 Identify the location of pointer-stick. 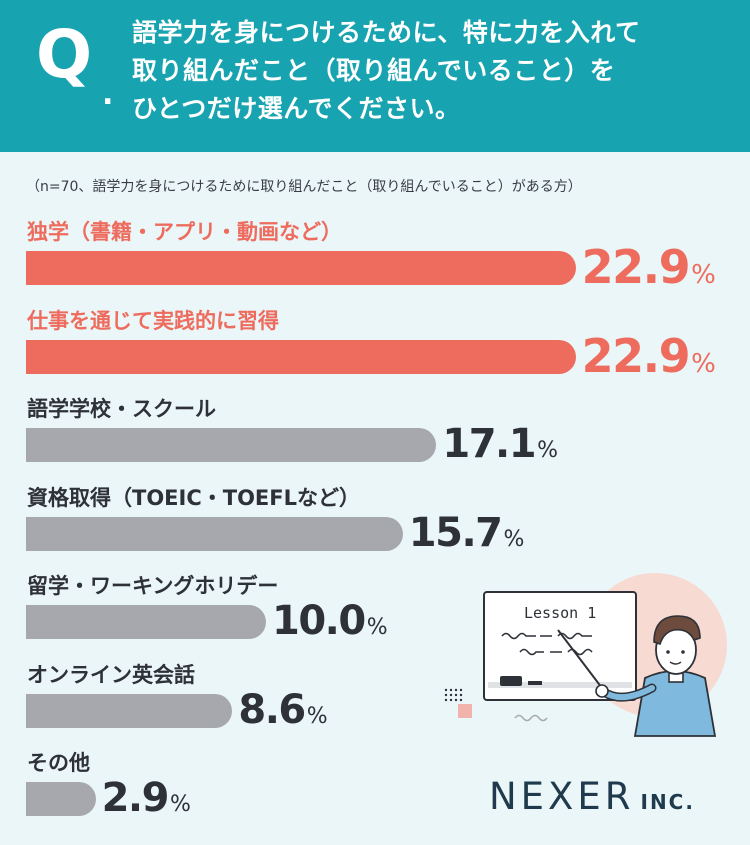
(580, 659).